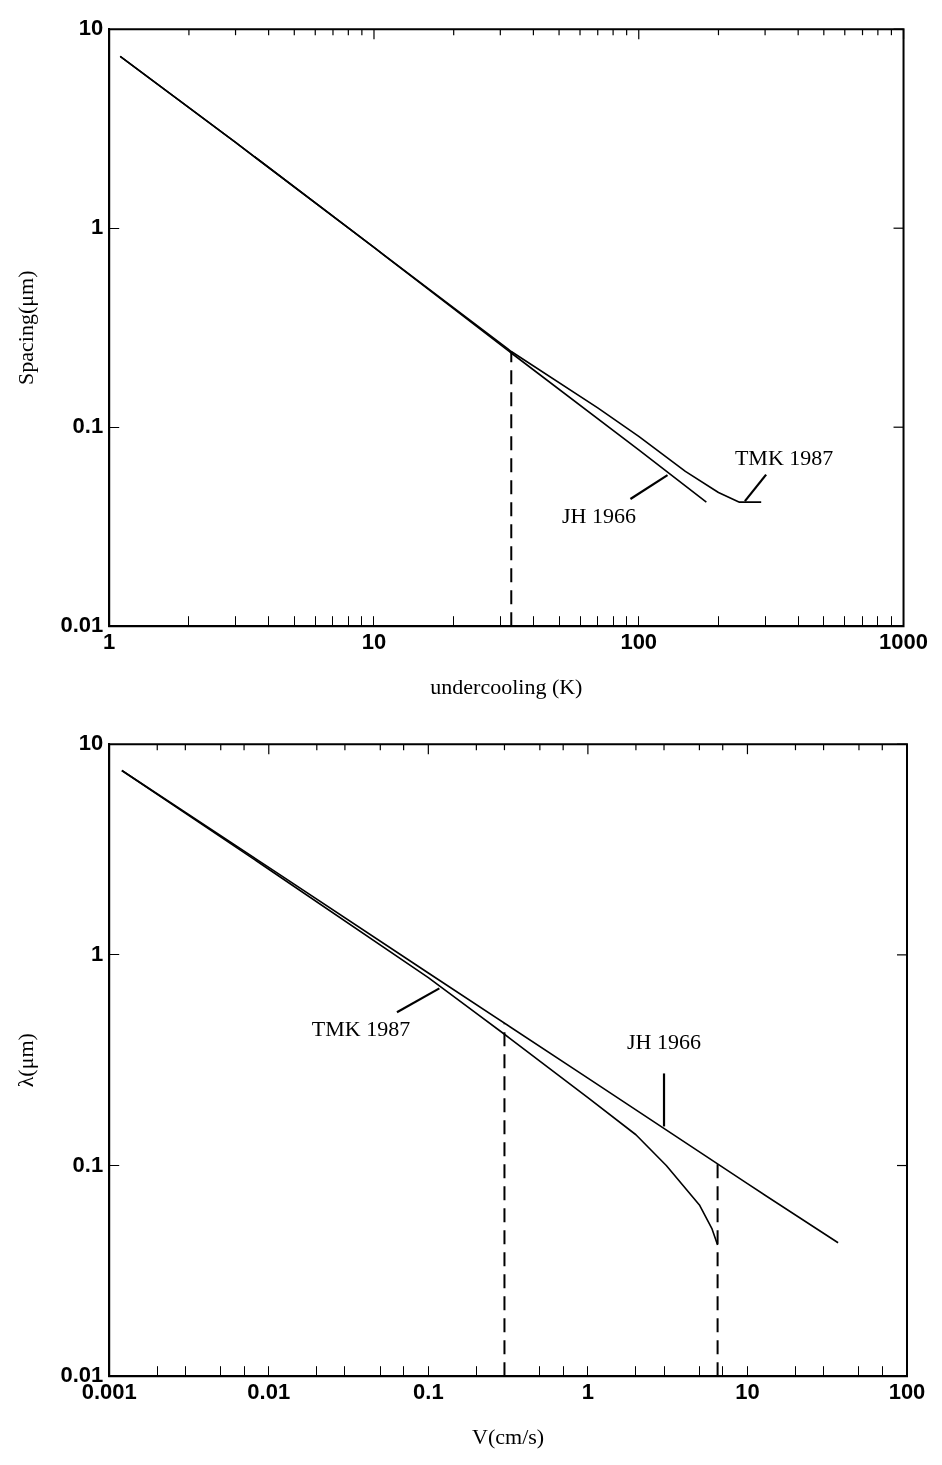 This screenshot has height=1465, width=942. What do you see at coordinates (82, 625) in the screenshot?
I see `y-tick-label: 0.01` at bounding box center [82, 625].